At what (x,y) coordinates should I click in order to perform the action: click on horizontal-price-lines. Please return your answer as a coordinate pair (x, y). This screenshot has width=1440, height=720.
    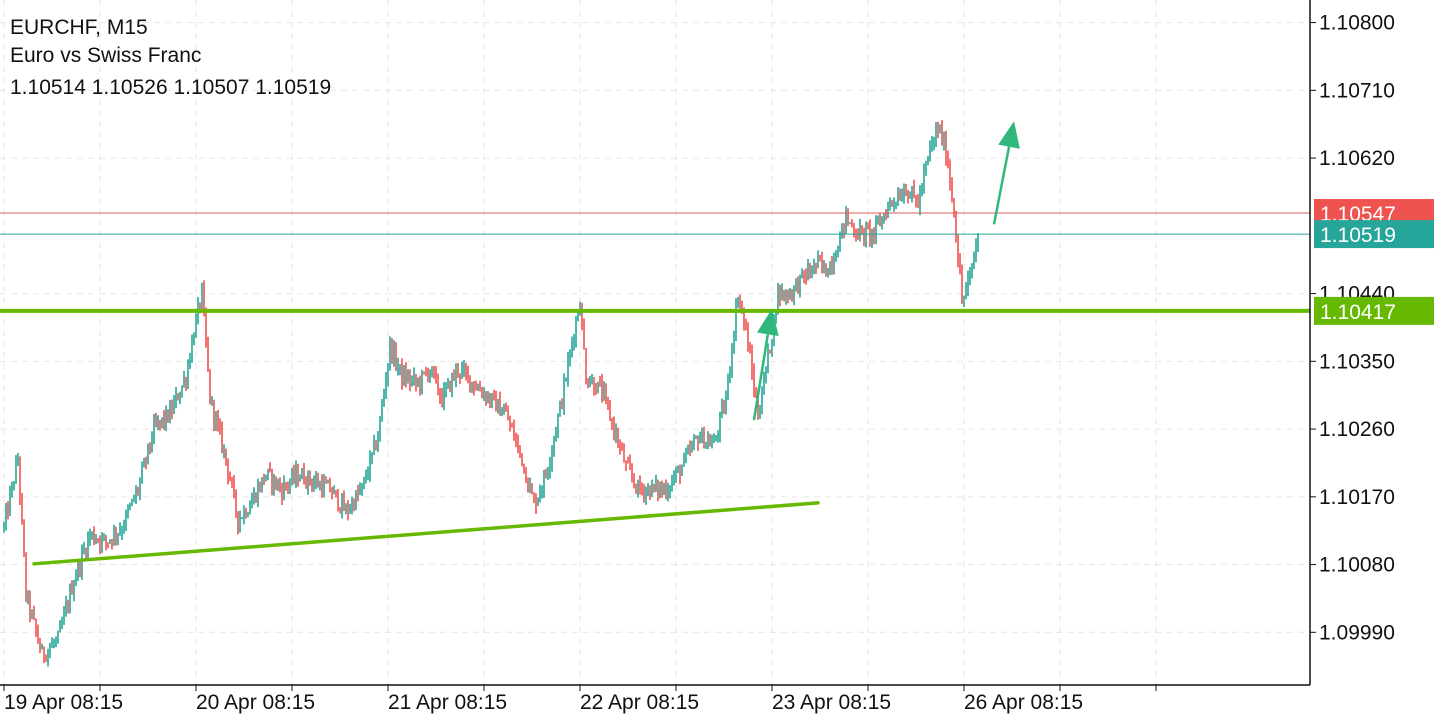
    Looking at the image, I should click on (655, 262).